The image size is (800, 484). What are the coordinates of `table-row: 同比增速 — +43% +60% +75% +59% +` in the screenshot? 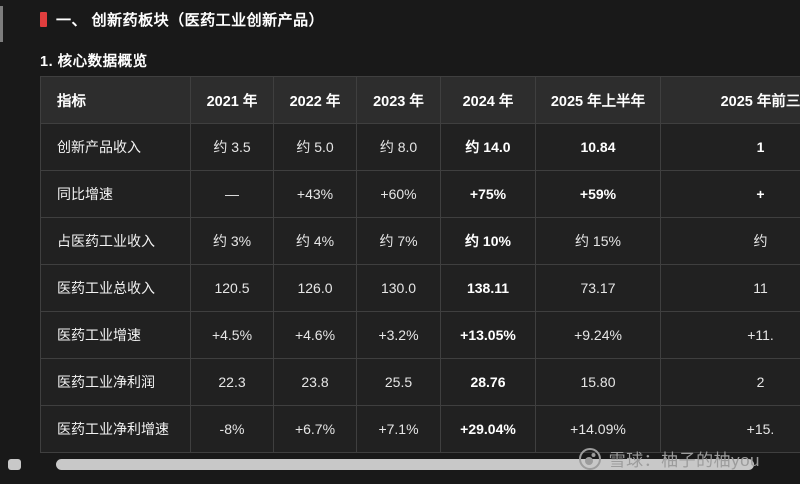 It's located at (420, 194).